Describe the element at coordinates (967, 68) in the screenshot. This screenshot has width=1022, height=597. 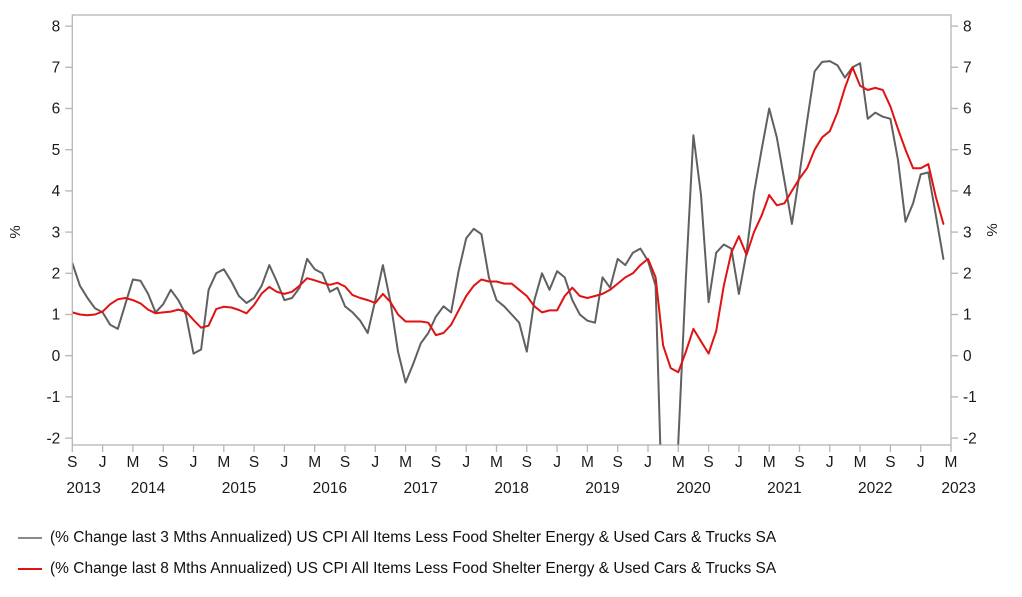
I see `y-tick-label-right: 7` at that location.